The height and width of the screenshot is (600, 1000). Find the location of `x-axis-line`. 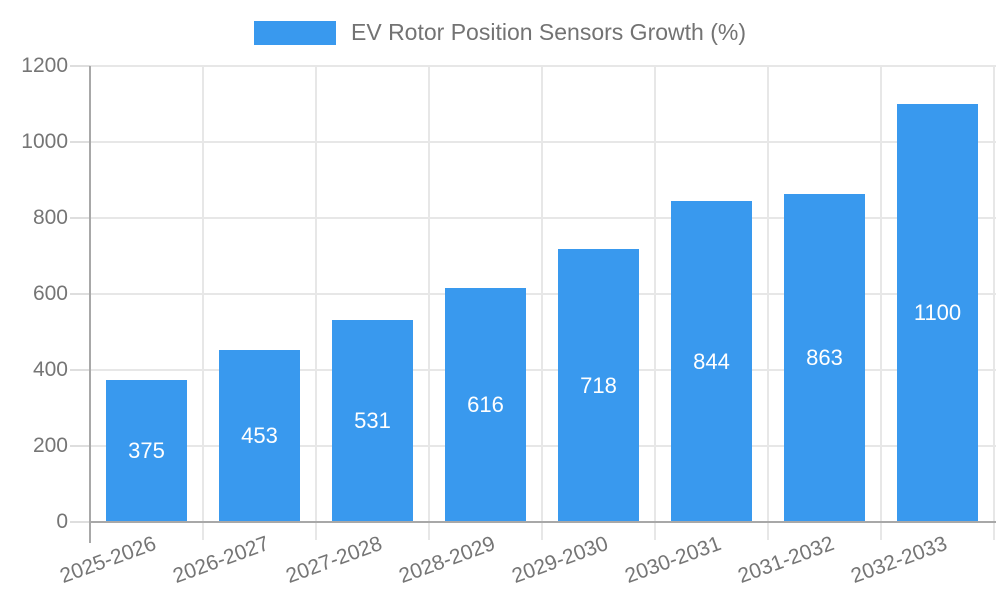

x-axis-line is located at coordinates (542, 522).